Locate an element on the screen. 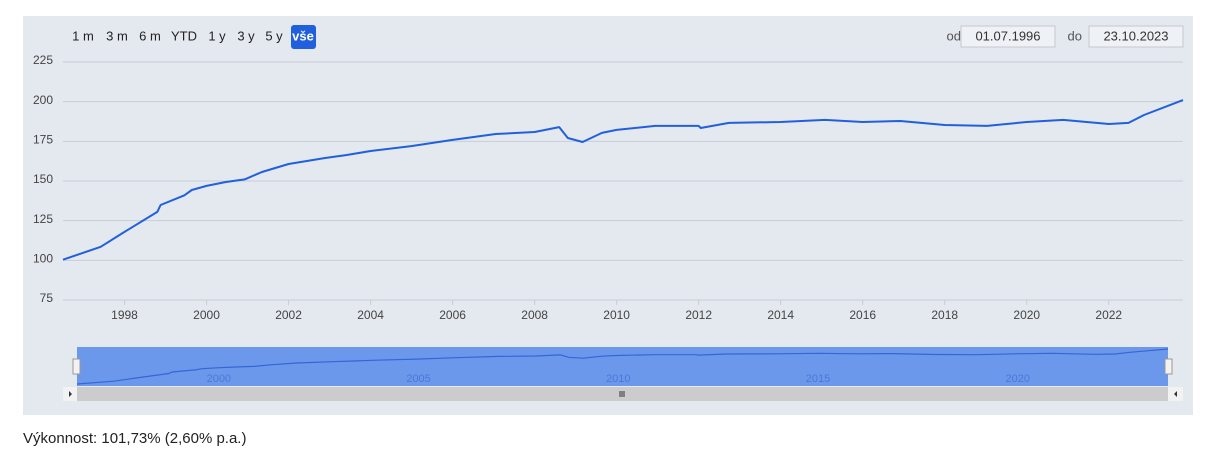 The image size is (1216, 471). navigator-tick-label: 2010 is located at coordinates (618, 379).